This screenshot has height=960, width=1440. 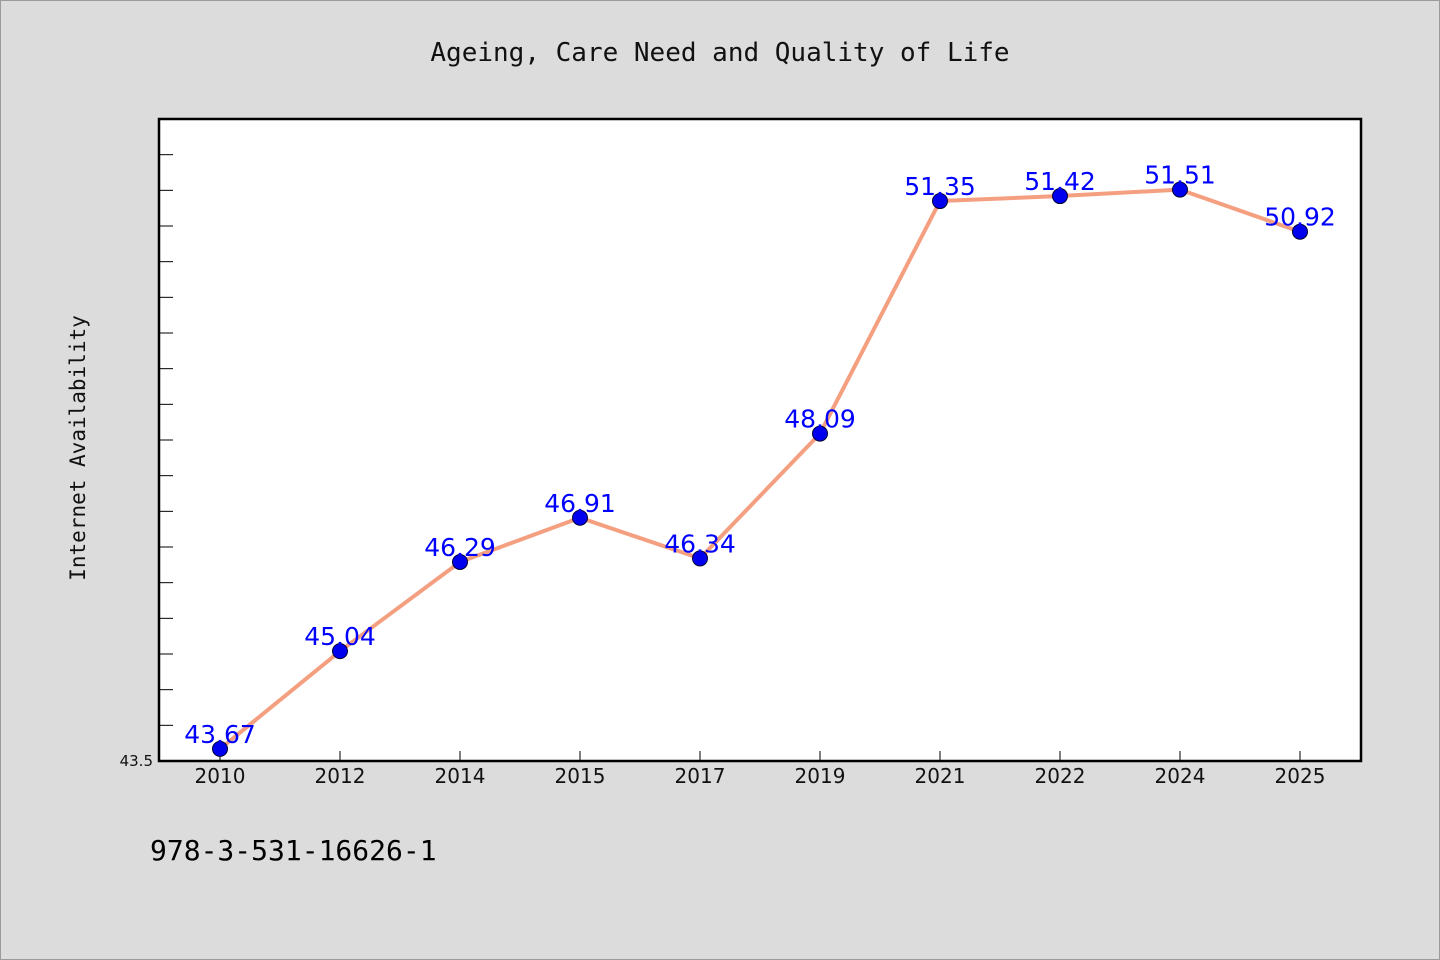 What do you see at coordinates (1060, 776) in the screenshot?
I see `x-tick-label: 2022` at bounding box center [1060, 776].